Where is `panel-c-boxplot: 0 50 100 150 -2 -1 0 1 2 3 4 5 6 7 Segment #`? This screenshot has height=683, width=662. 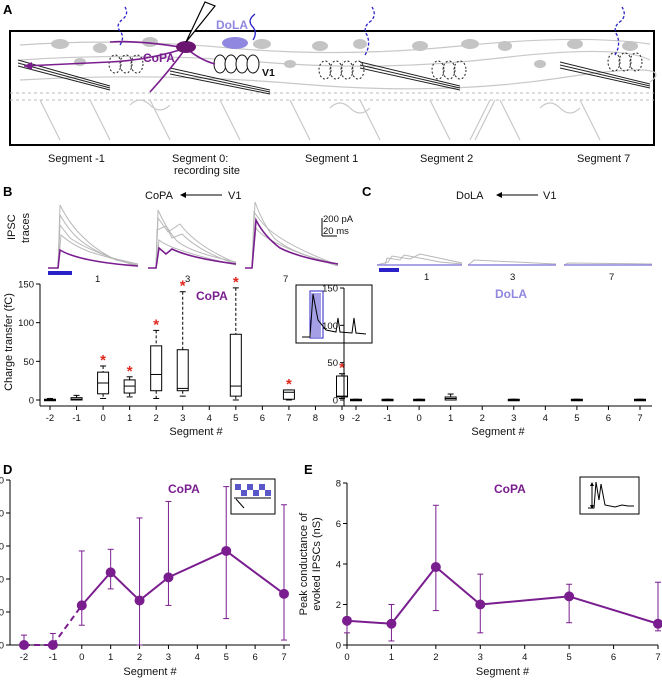 panel-c-boxplot: 0 50 100 150 -2 -1 0 1 2 3 4 5 6 7 Segment # is located at coordinates (487, 361).